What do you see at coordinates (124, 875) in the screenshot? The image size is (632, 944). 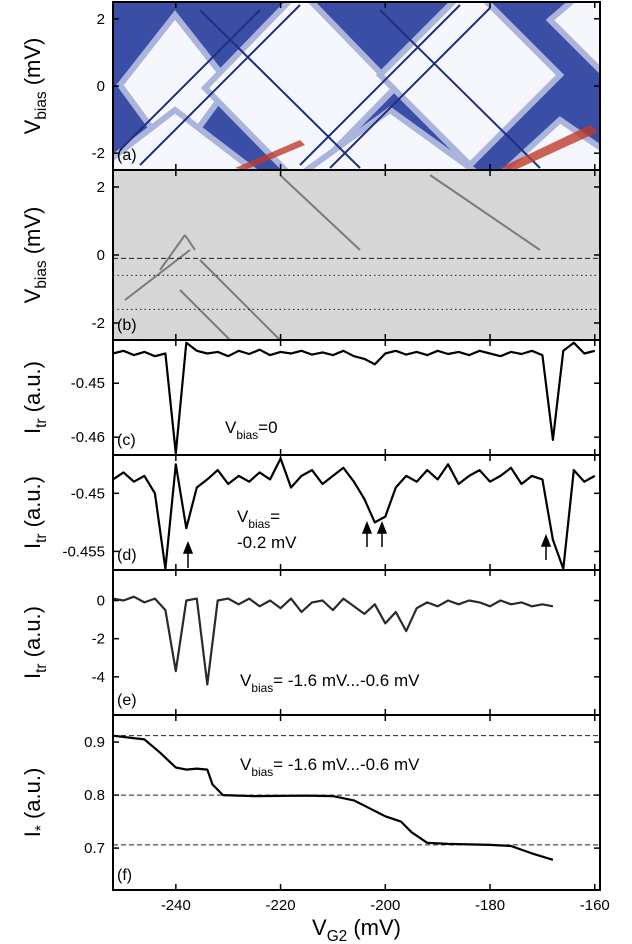 I see `panel-label: (f)` at bounding box center [124, 875].